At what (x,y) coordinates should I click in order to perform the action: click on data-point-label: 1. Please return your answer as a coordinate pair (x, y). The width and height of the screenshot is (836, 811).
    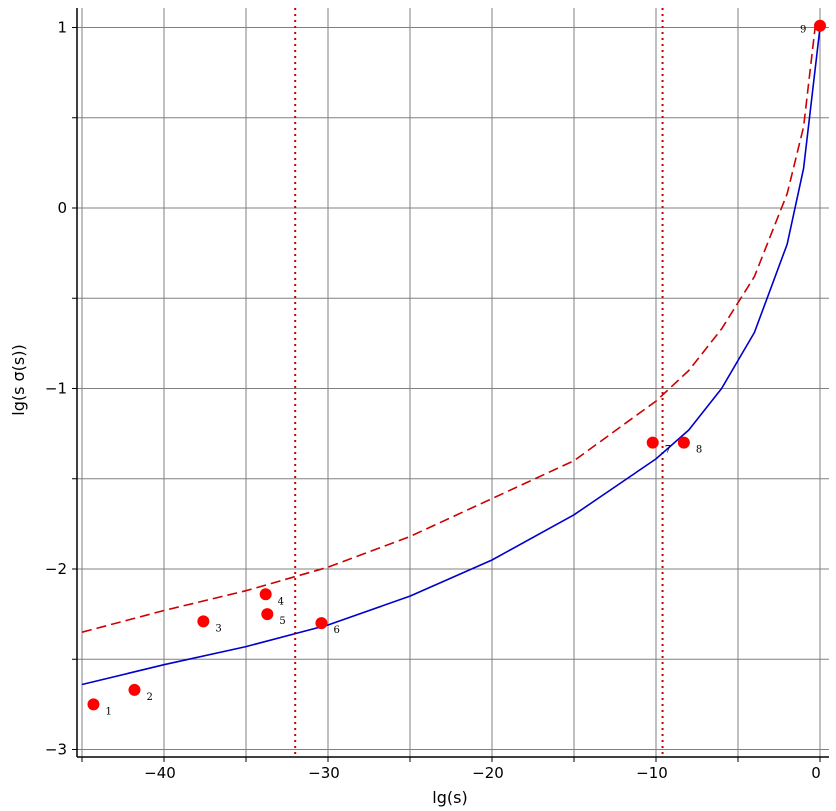
    Looking at the image, I should click on (108, 711).